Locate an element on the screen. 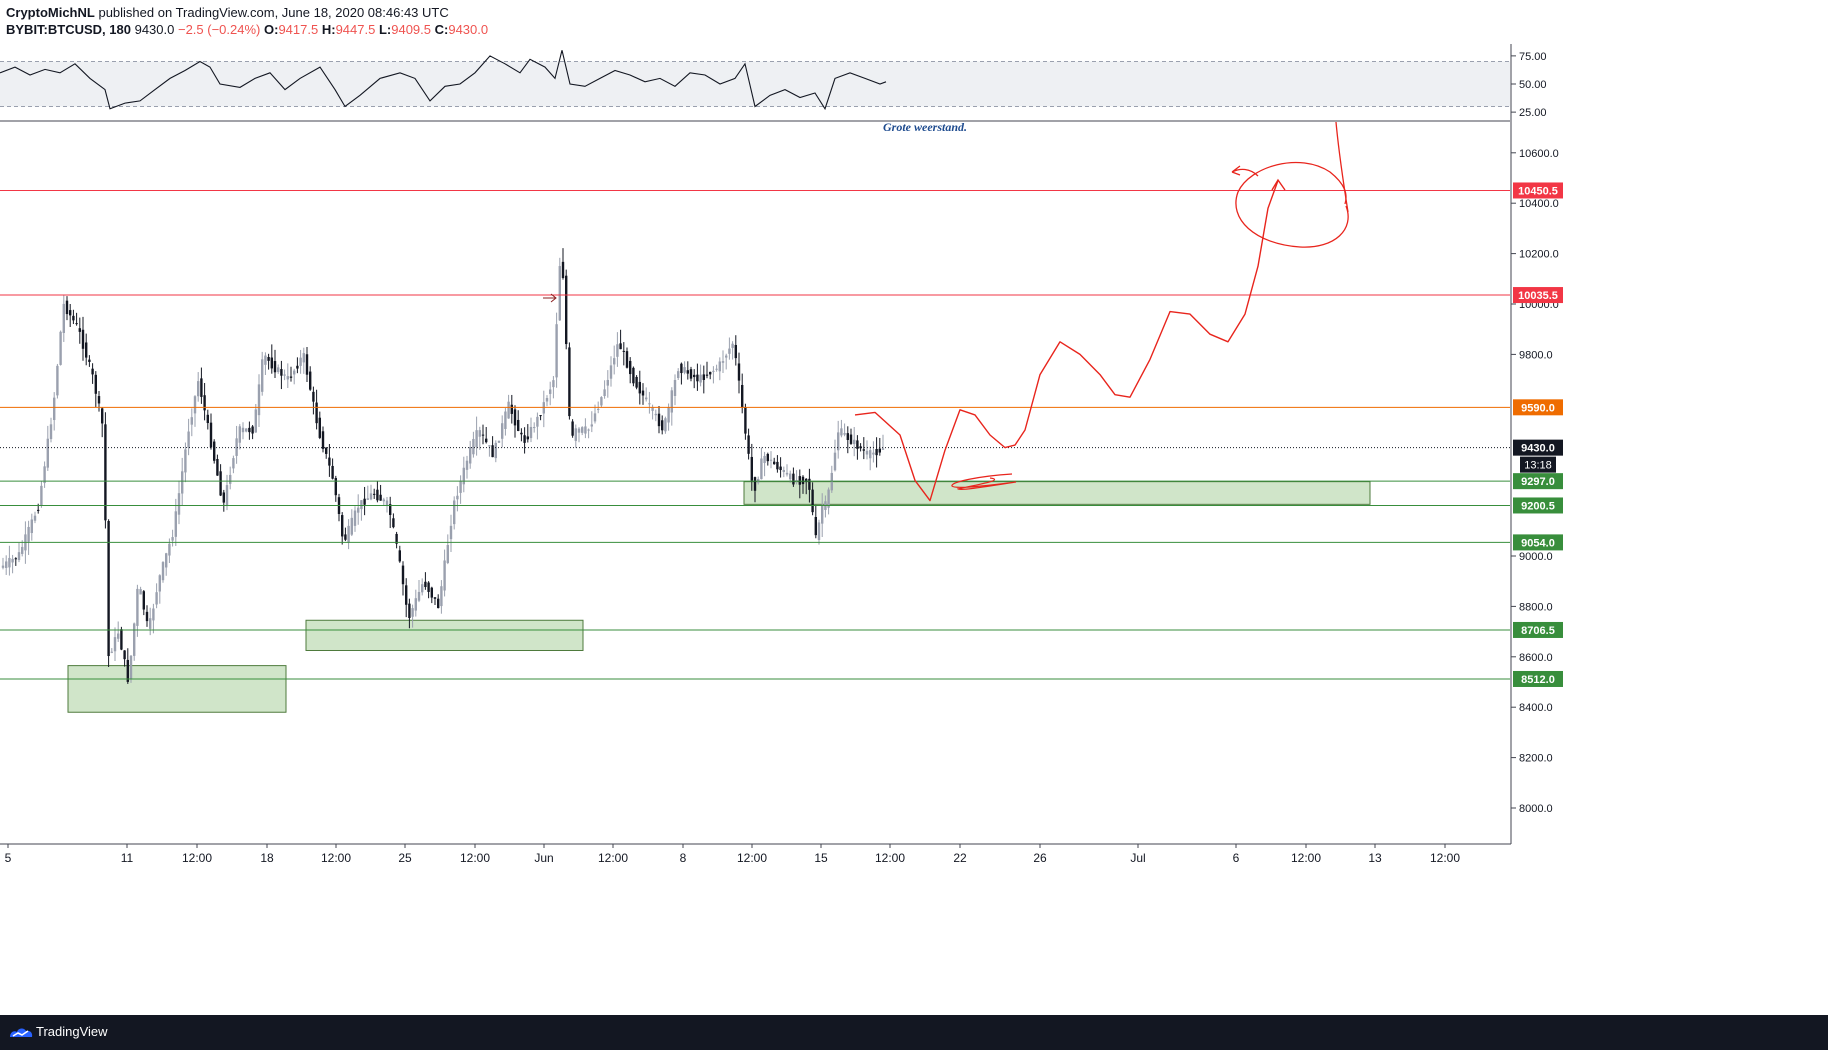 This screenshot has height=1050, width=1828. price-tick-label: 9800.0 is located at coordinates (1536, 355).